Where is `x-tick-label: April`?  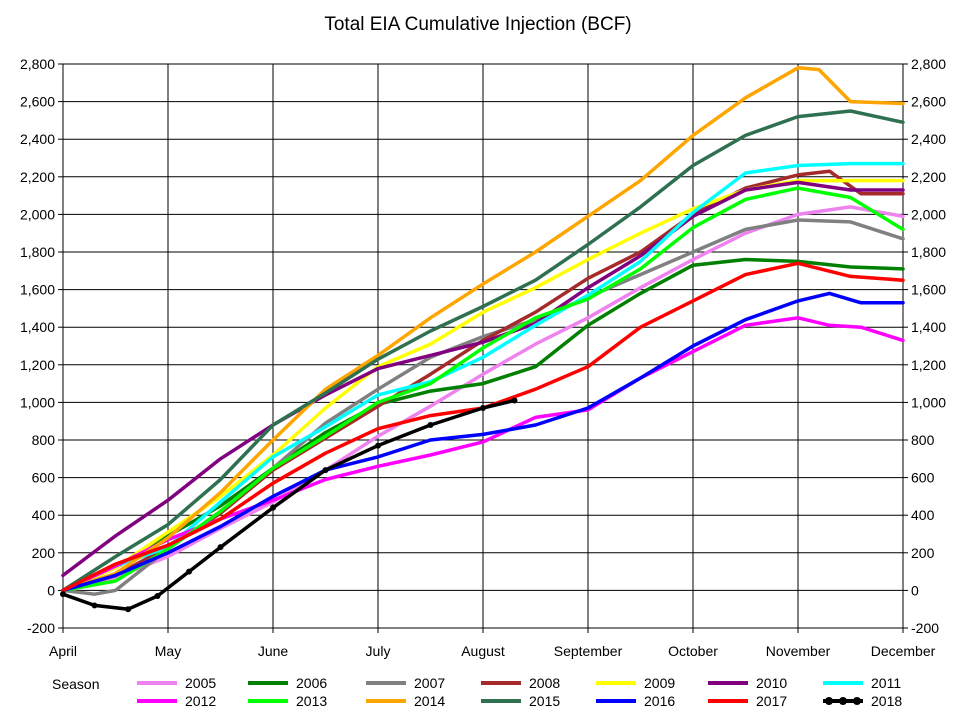
x-tick-label: April is located at coordinates (63, 651).